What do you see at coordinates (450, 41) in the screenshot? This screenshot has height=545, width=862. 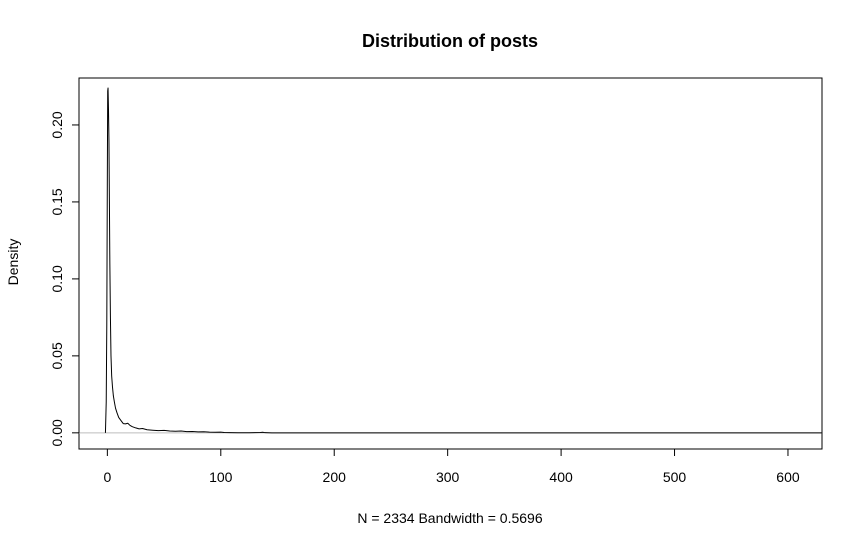 I see `chart-title: Distribution of posts` at bounding box center [450, 41].